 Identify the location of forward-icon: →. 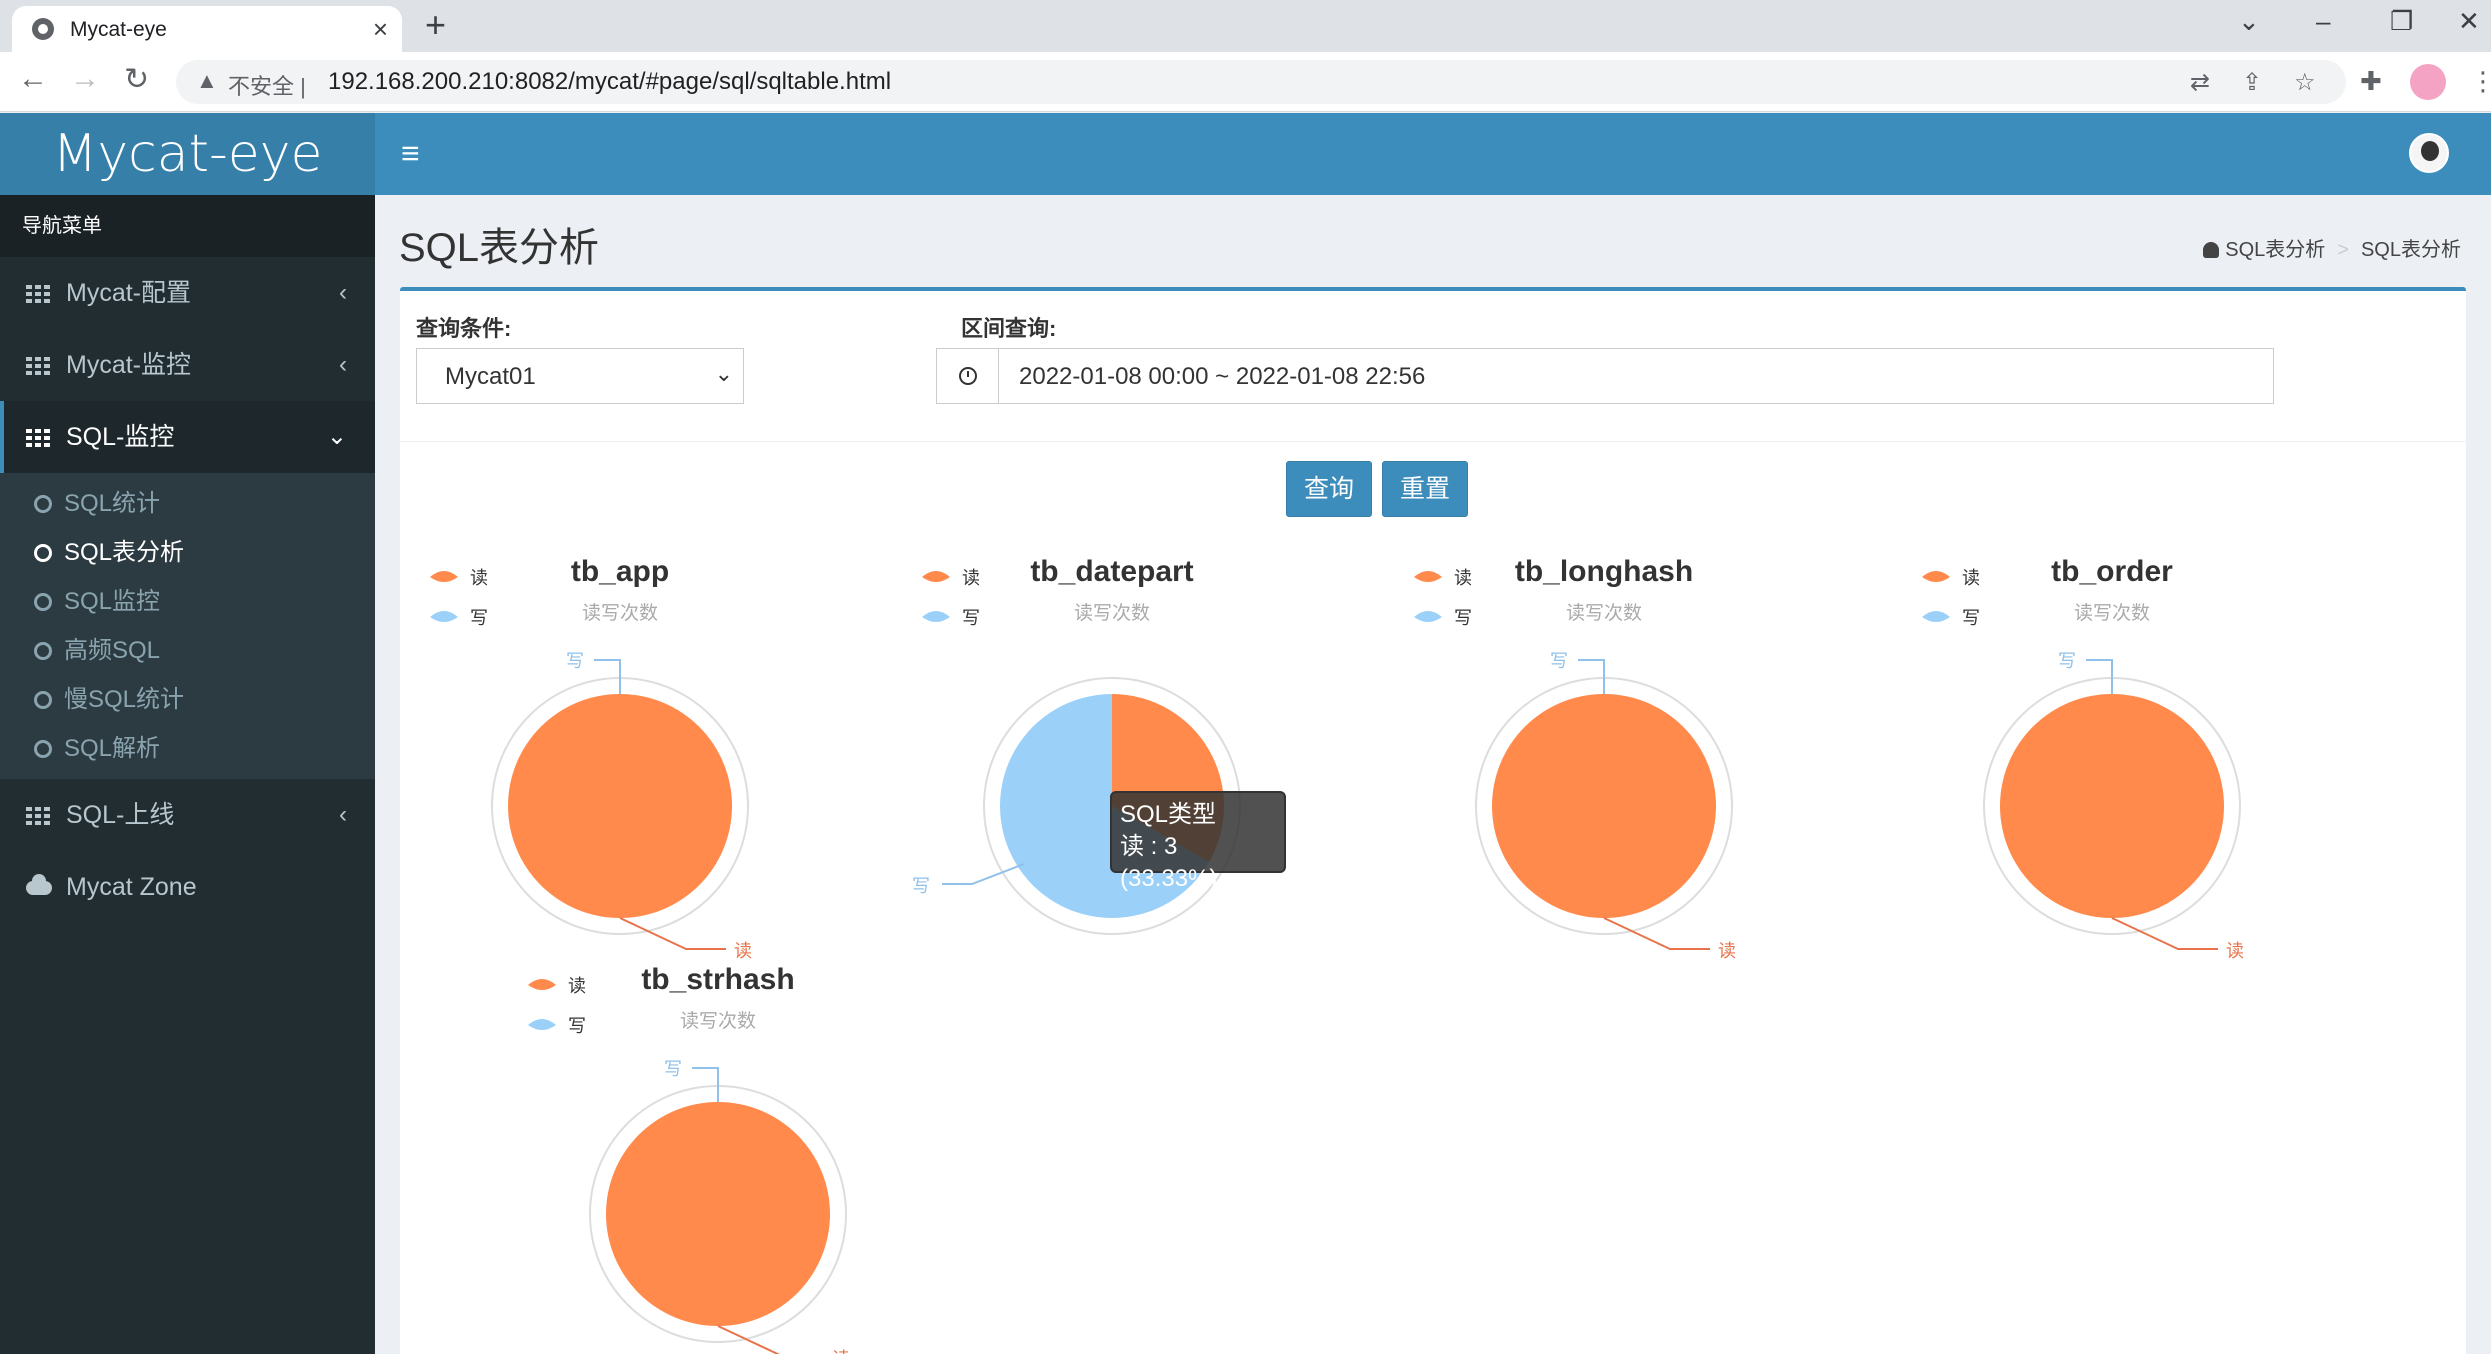
(85, 78).